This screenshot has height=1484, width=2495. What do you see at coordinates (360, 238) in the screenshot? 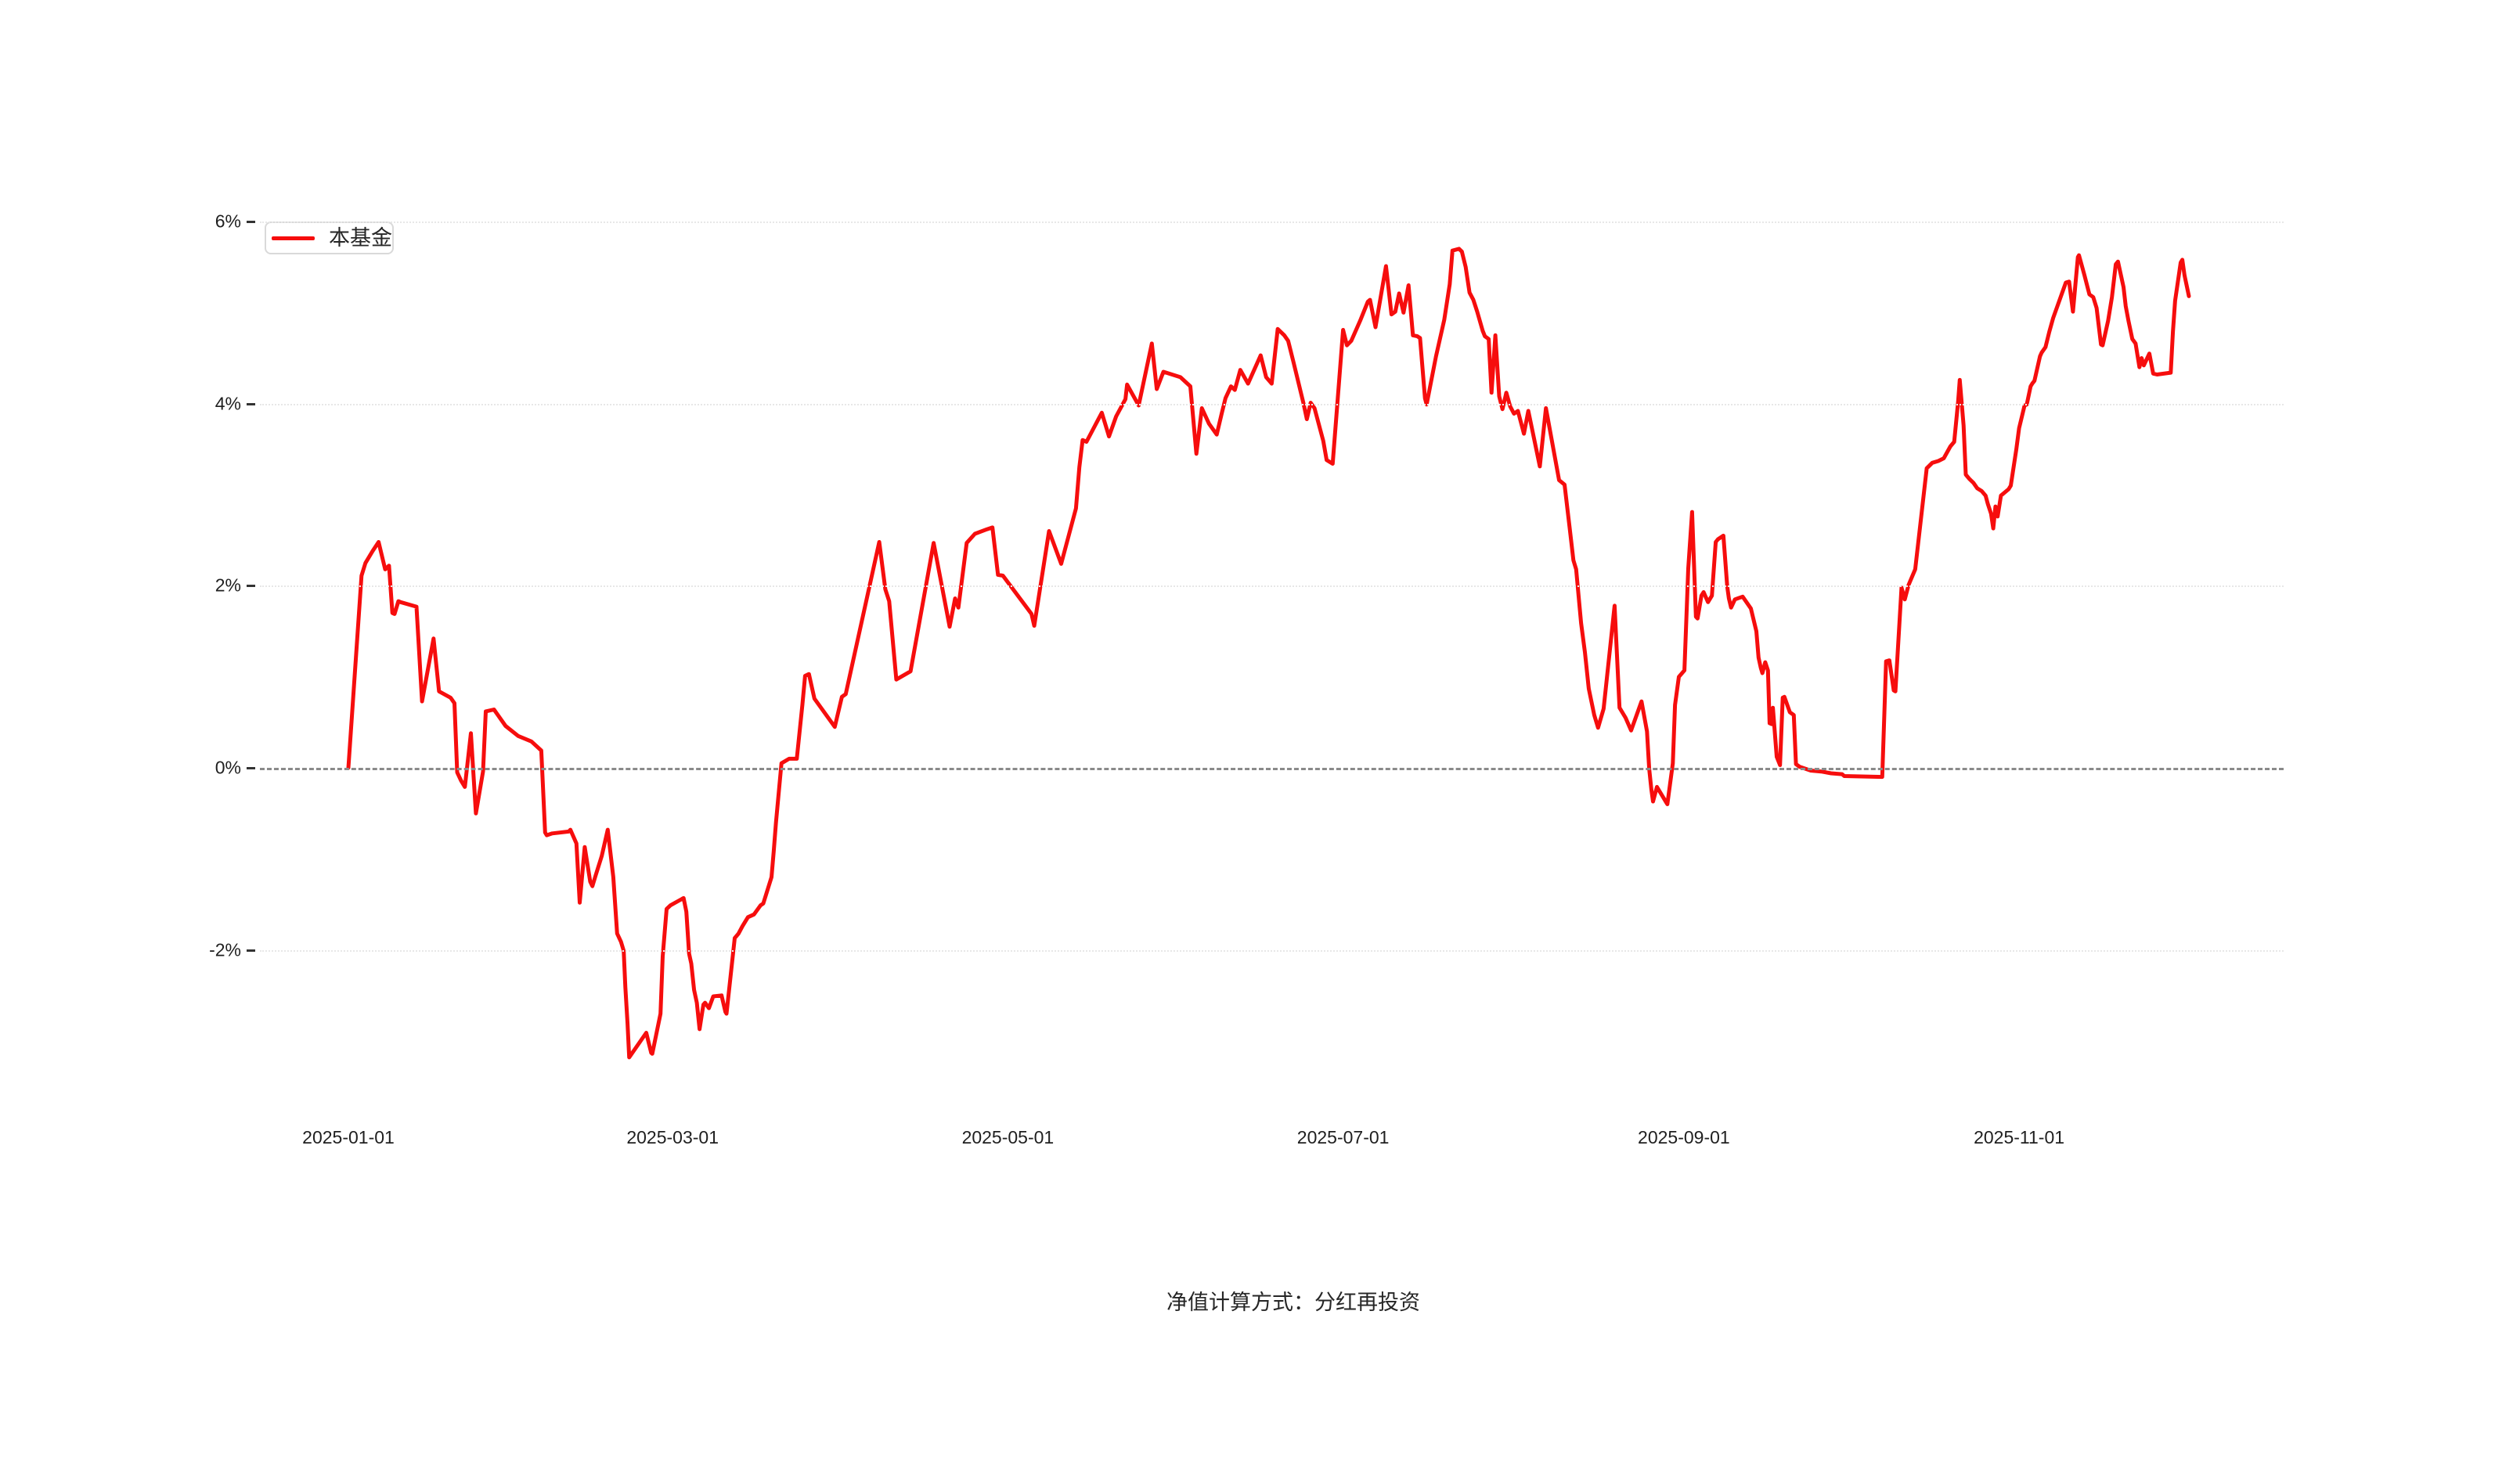
I see `legend-label: 本基金` at bounding box center [360, 238].